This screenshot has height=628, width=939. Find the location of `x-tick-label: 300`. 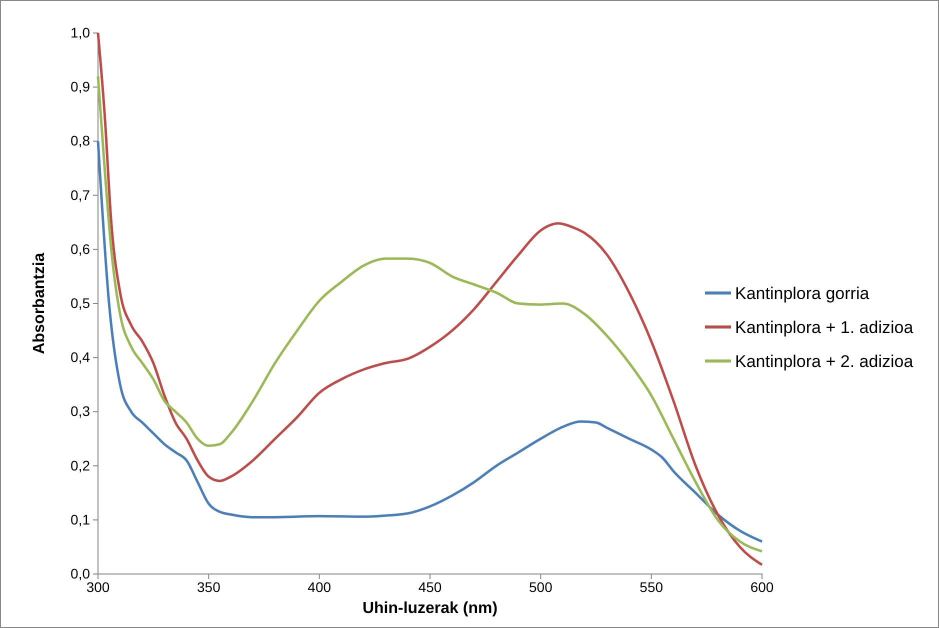

x-tick-label: 300 is located at coordinates (98, 586).